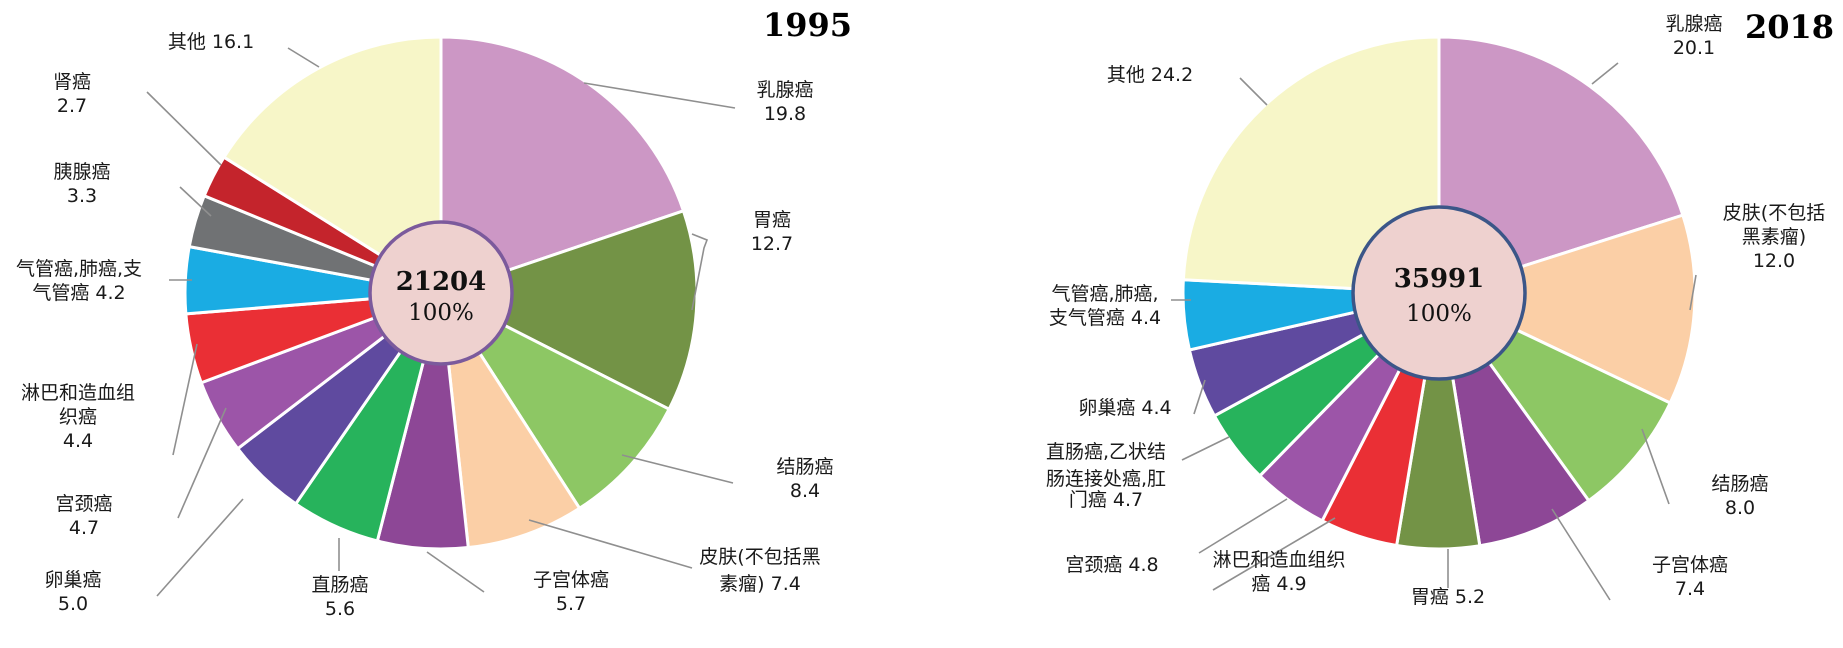  I want to click on slice-label-5: 胃癌 5.2, so click(1448, 597).